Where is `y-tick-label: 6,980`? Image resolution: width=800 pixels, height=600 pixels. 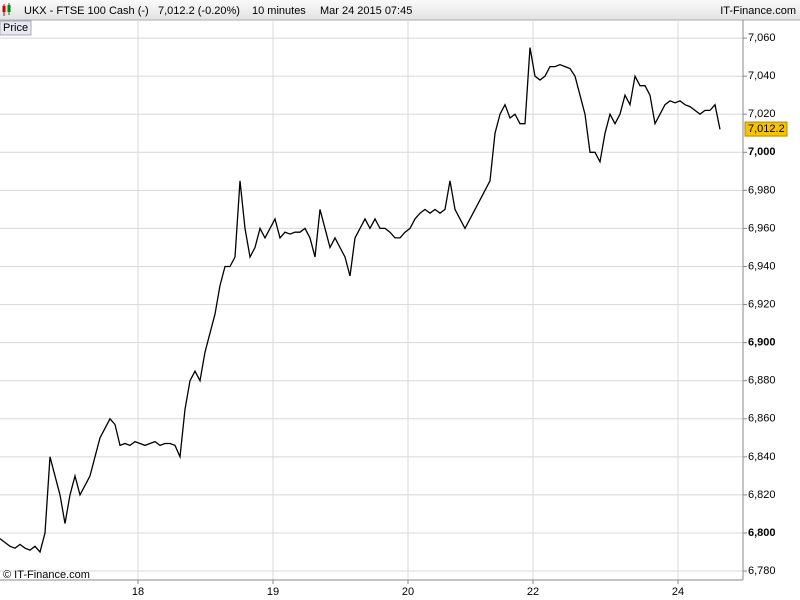
y-tick-label: 6,980 is located at coordinates (762, 190).